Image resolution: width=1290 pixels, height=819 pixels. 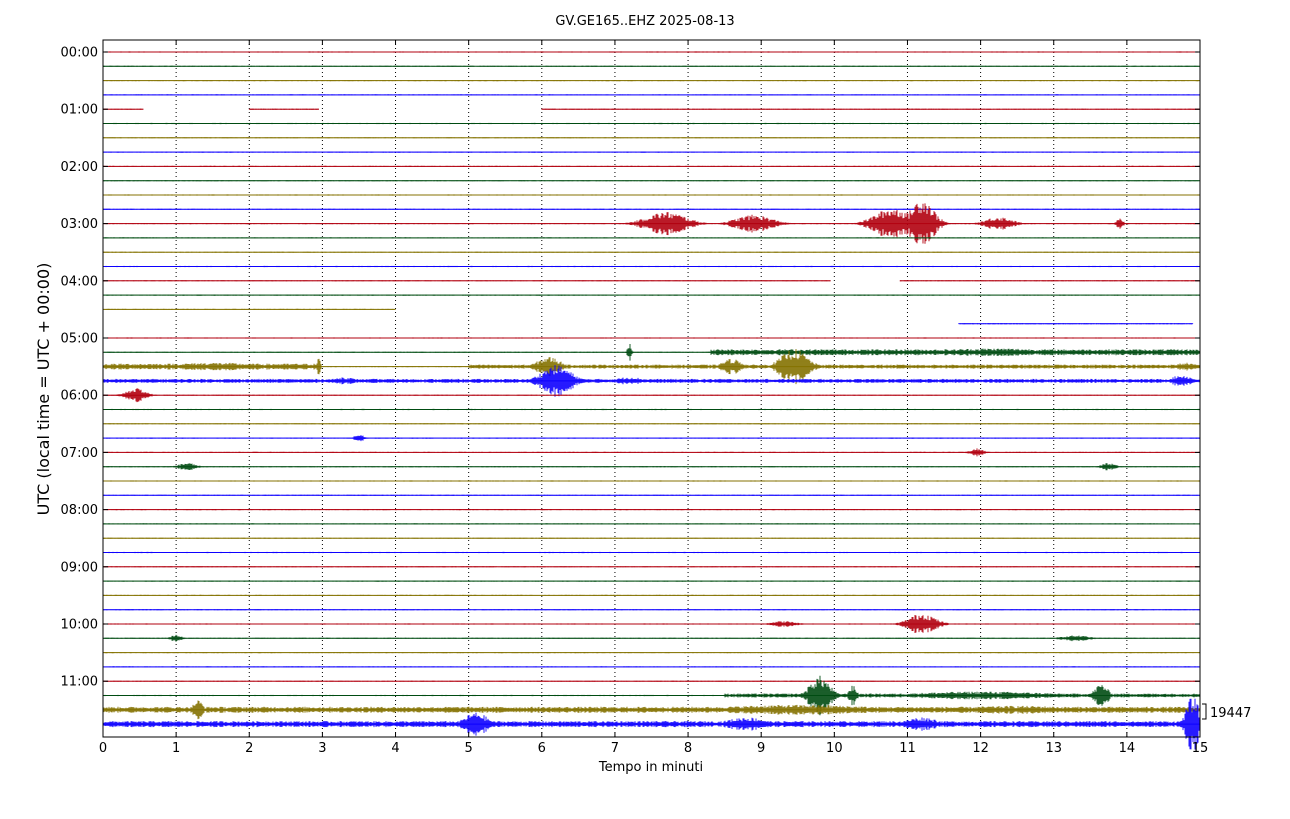 What do you see at coordinates (79, 339) in the screenshot?
I see `y-tick-label: 05:00` at bounding box center [79, 339].